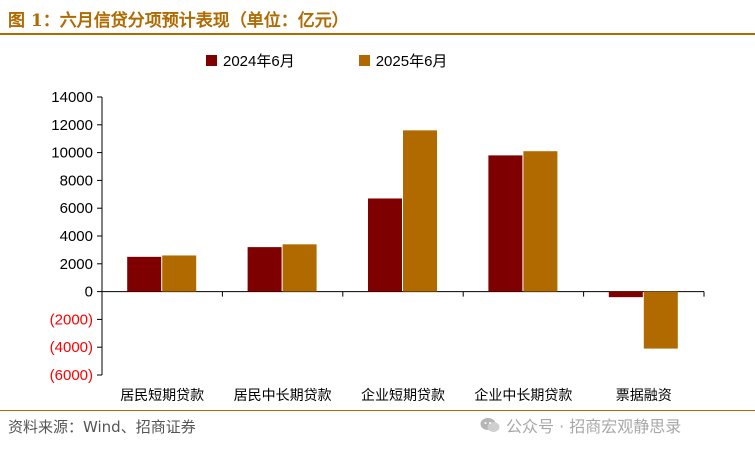 The width and height of the screenshot is (755, 451). What do you see at coordinates (76, 208) in the screenshot?
I see `y-tick-label: 6000` at bounding box center [76, 208].